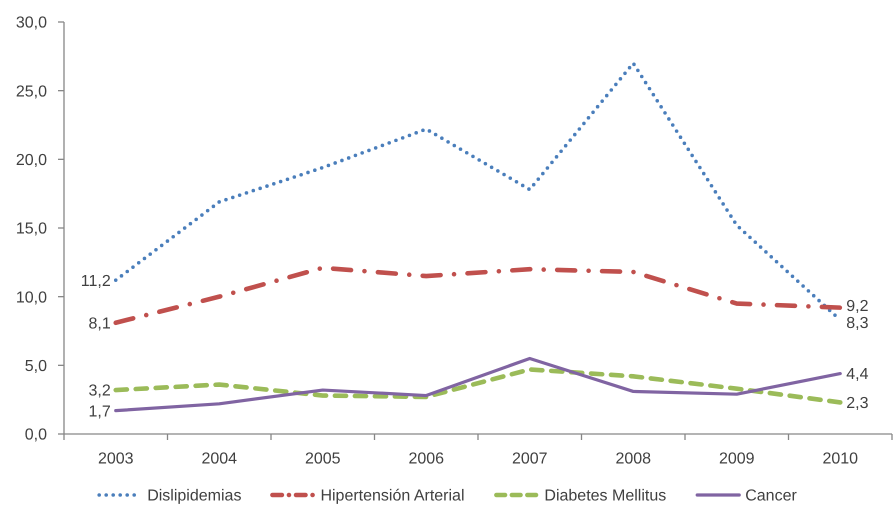 This screenshot has width=893, height=506. What do you see at coordinates (771, 496) in the screenshot?
I see `legend-label: Cancer` at bounding box center [771, 496].